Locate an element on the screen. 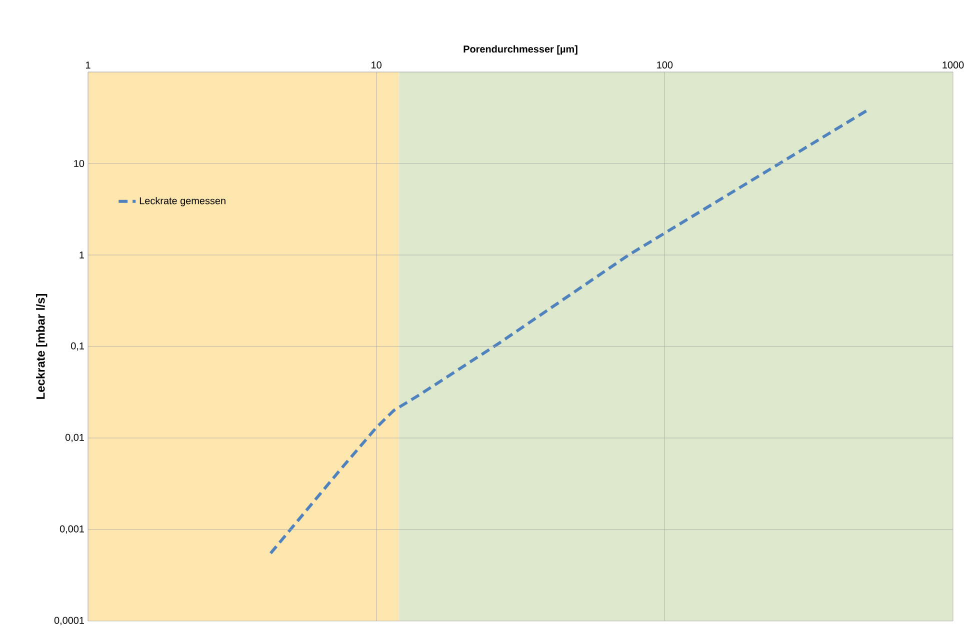  y-tick-label: 10 is located at coordinates (79, 164).